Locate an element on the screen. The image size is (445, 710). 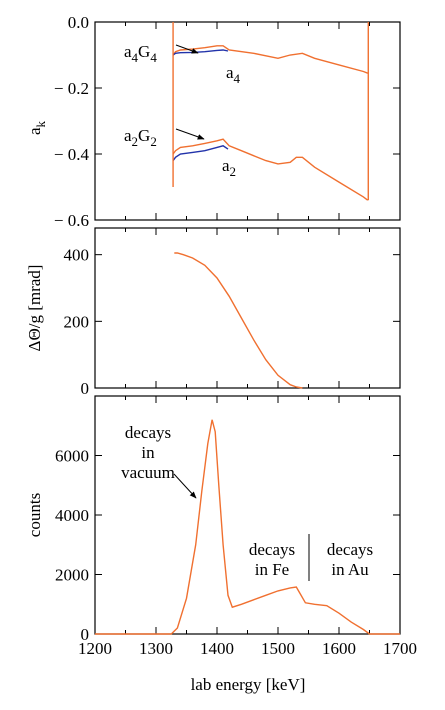
label-a2: a2 is located at coordinates (229, 167).